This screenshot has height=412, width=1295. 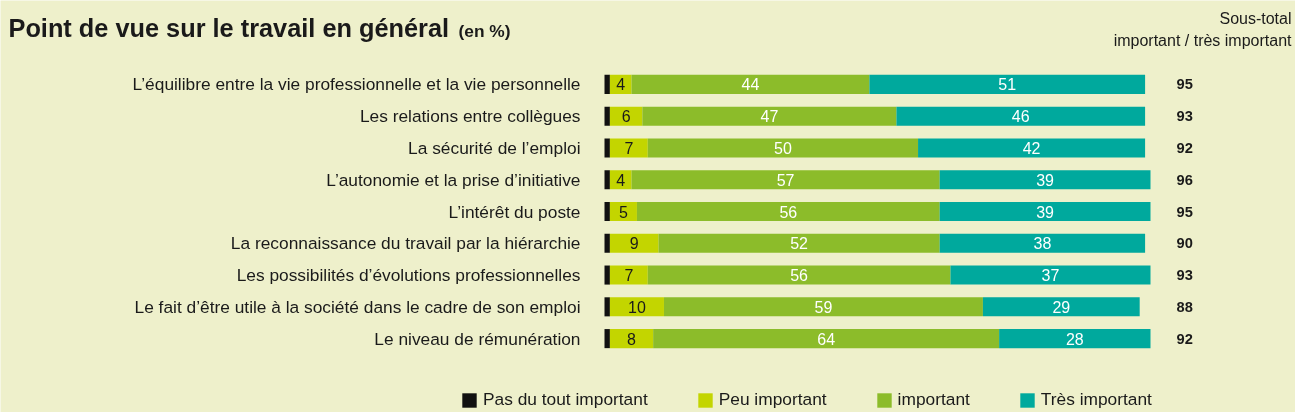 What do you see at coordinates (494, 147) in the screenshot?
I see `y-tick-label: La sécurité de l’emploi` at bounding box center [494, 147].